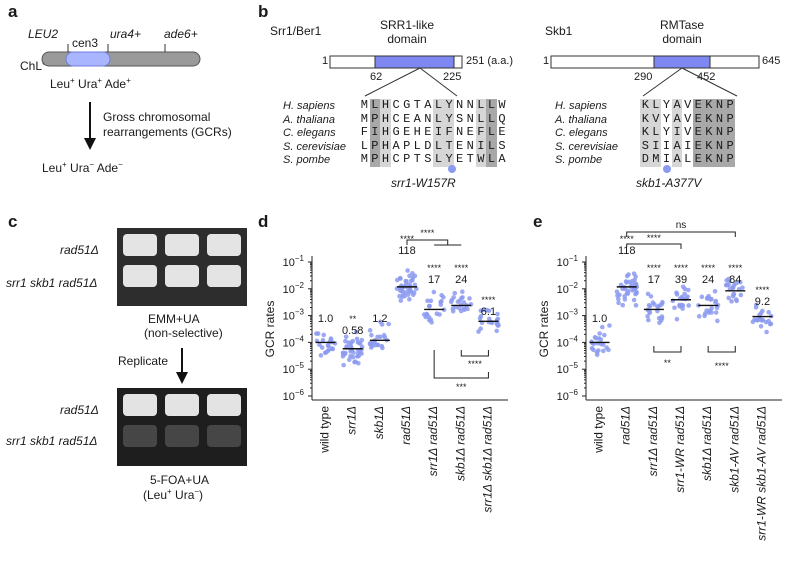 The width and height of the screenshot is (794, 566). I want to click on y-axis-label: GCR rates, so click(270, 329).